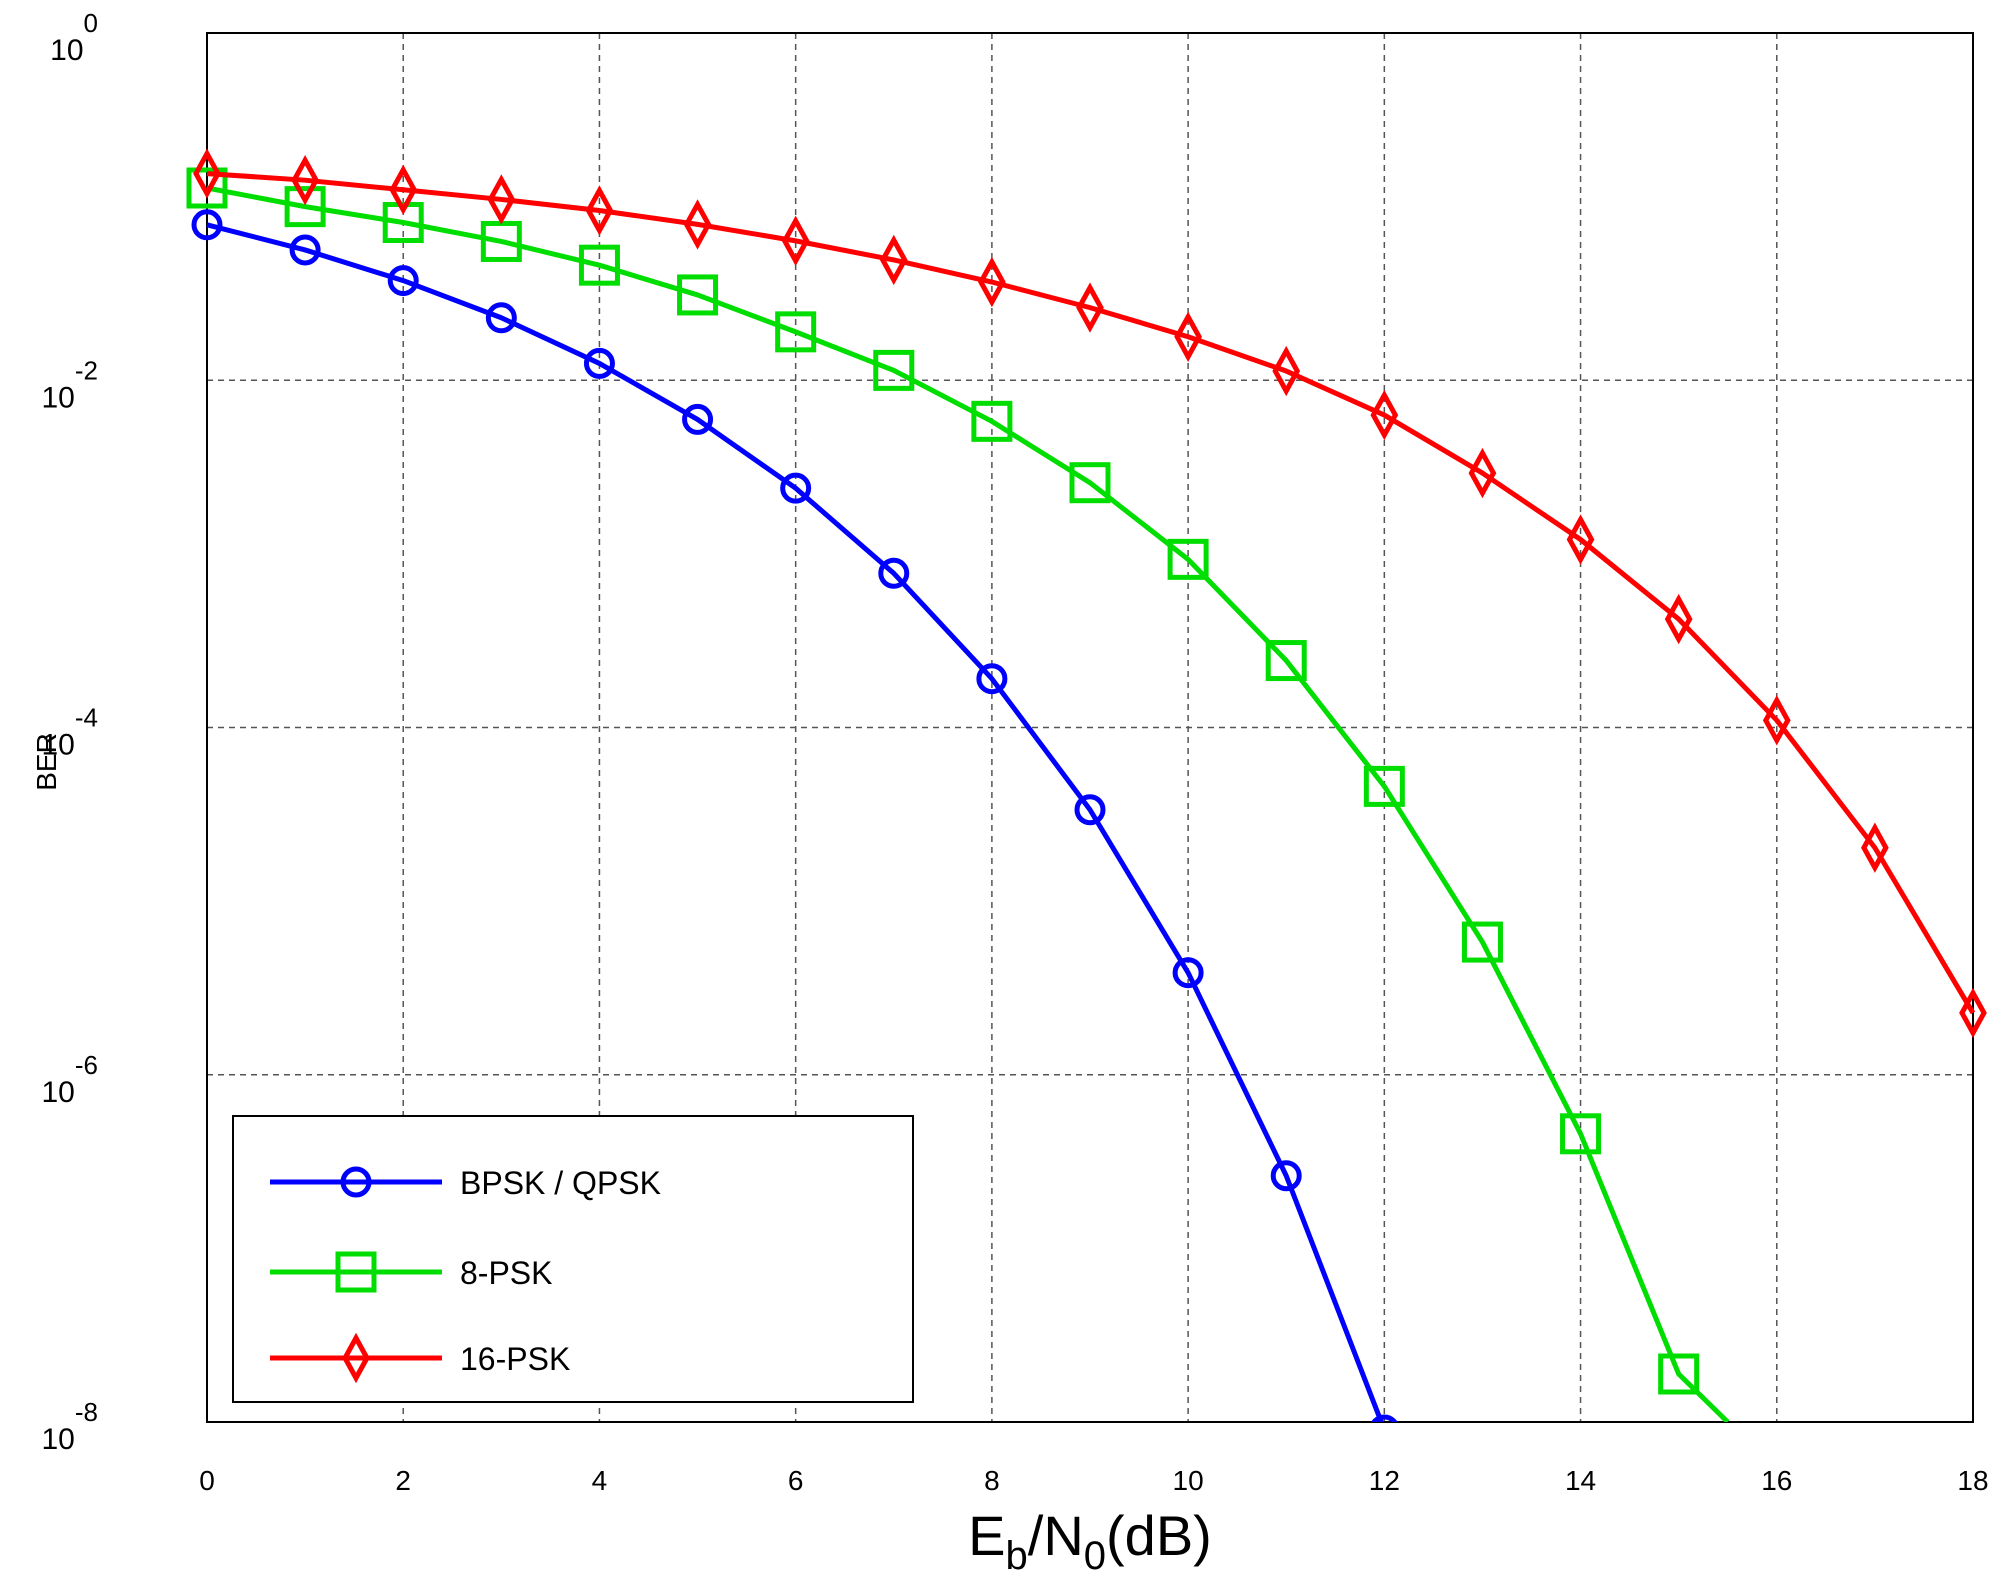 This screenshot has width=2000, height=1580. Describe the element at coordinates (74, 37) in the screenshot. I see `y-tick-label: 100` at that location.